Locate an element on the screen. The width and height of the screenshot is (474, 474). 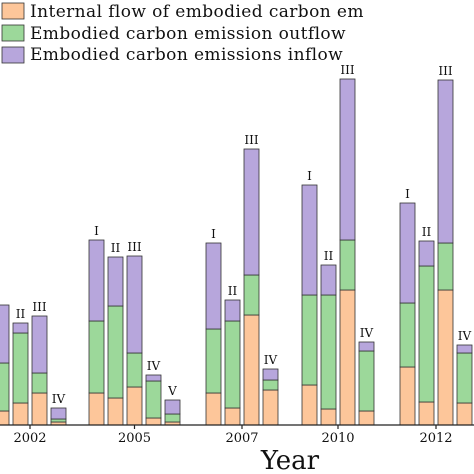
legend-label-internal: Internal flow of embodied carbon em is located at coordinates (197, 12).